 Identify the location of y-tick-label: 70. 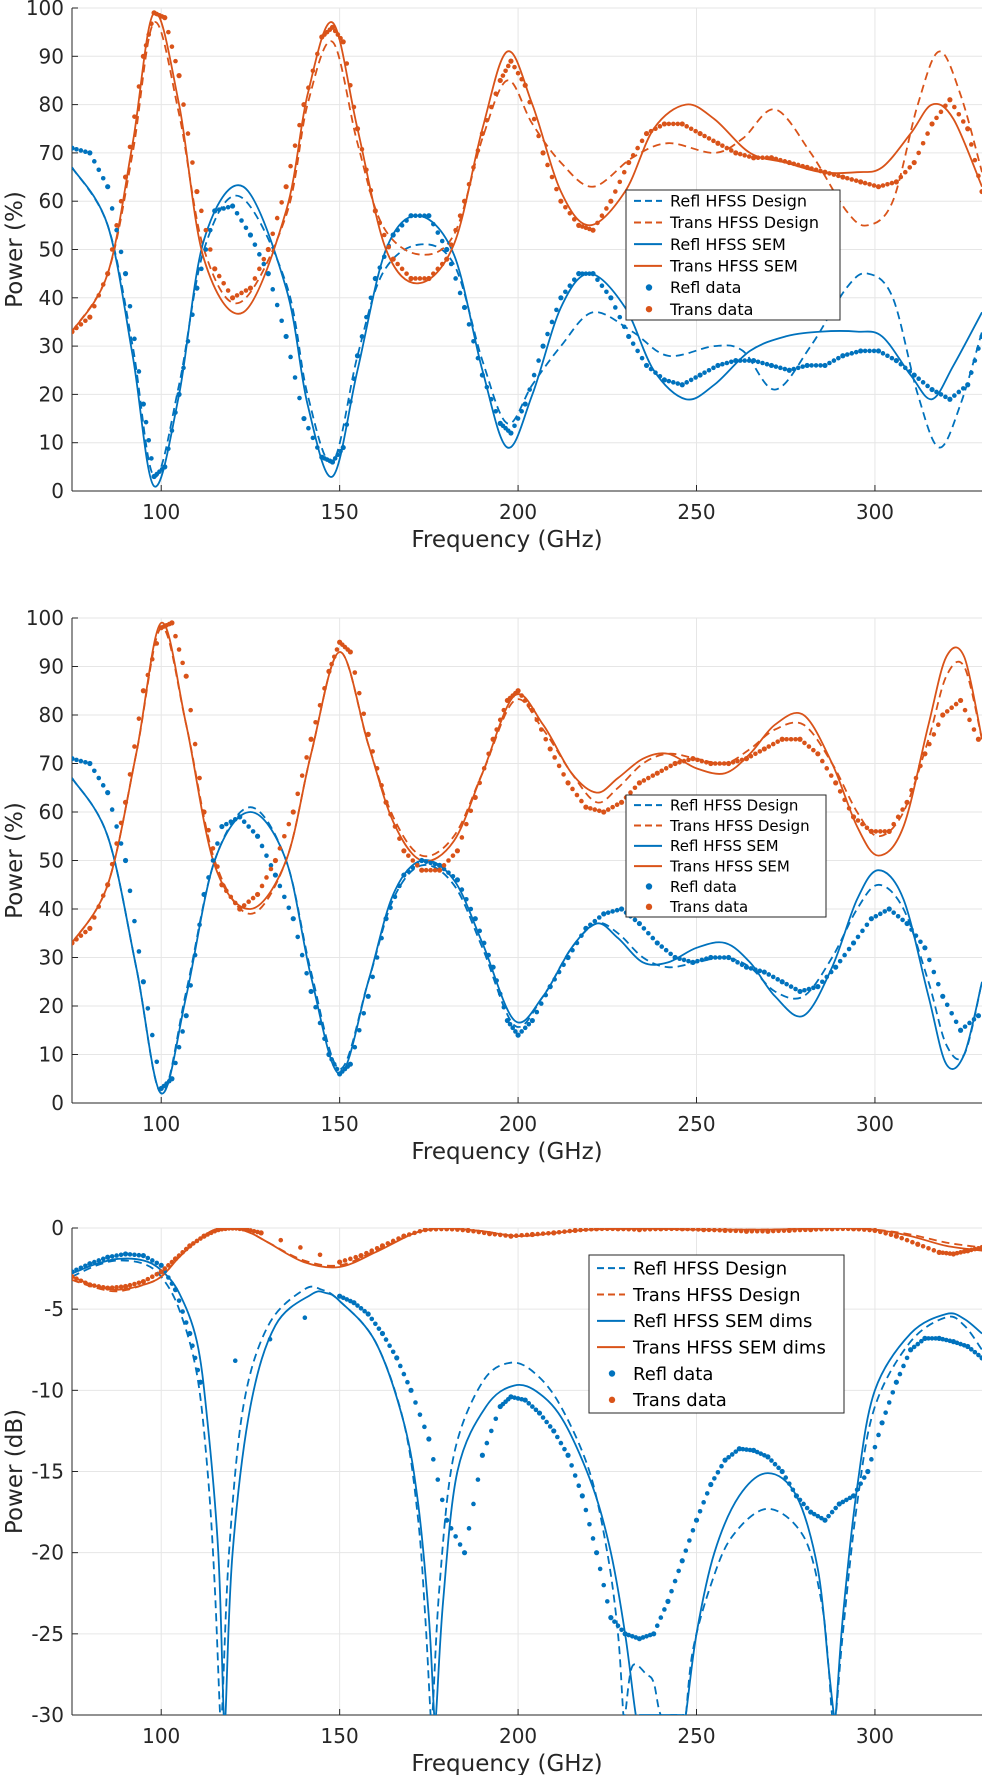
(51, 764).